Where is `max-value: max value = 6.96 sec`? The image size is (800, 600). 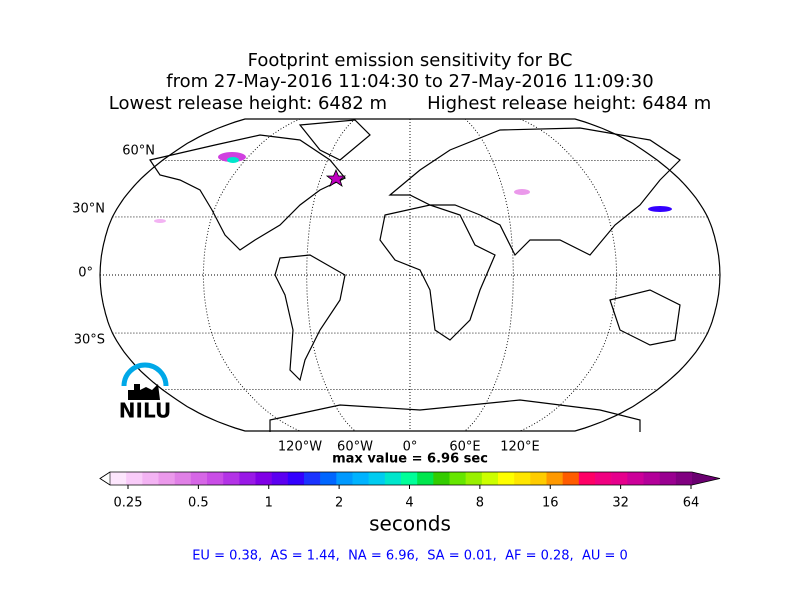
max-value: max value = 6.96 sec is located at coordinates (410, 459).